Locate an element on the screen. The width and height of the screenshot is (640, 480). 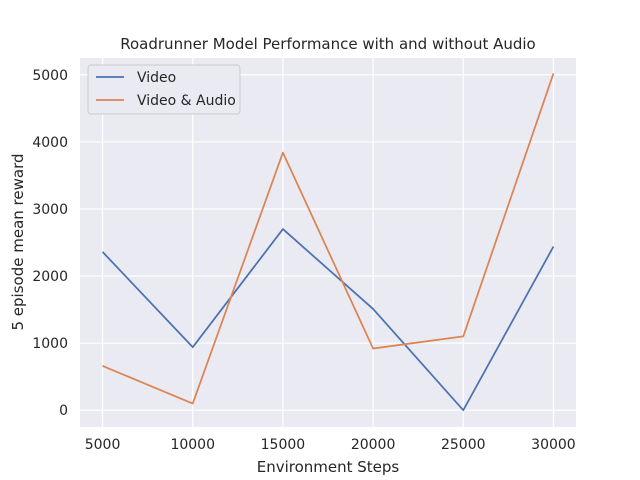
x-tick-label: 30000 is located at coordinates (553, 445).